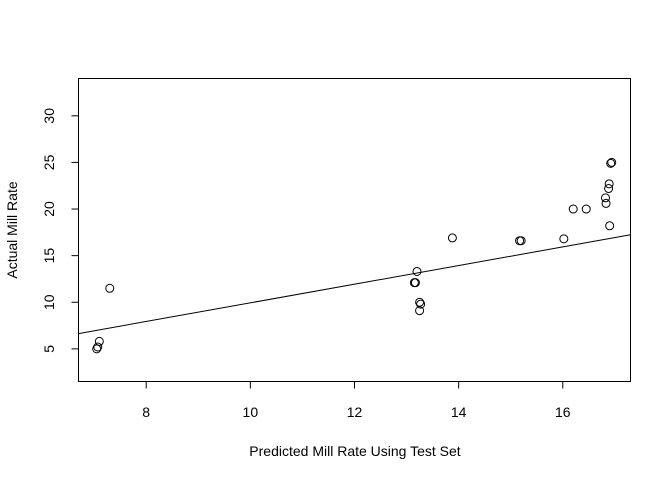  I want to click on x-tick-label: 8, so click(146, 412).